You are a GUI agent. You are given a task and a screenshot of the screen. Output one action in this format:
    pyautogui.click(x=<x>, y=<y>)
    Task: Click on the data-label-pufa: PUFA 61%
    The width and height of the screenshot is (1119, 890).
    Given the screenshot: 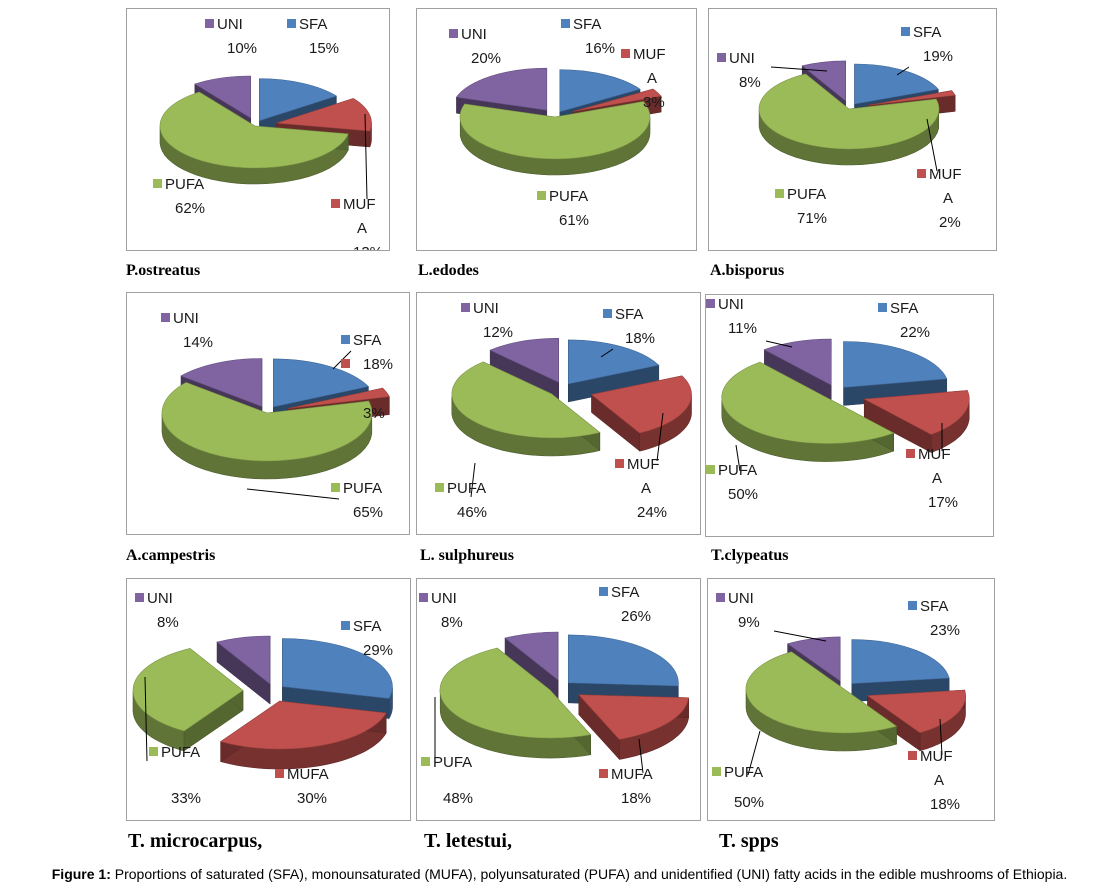 What is the action you would take?
    pyautogui.click(x=563, y=208)
    